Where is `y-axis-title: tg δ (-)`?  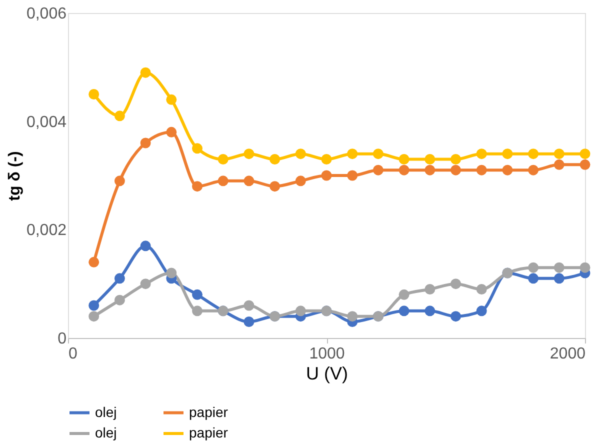 y-axis-title: tg δ (-) is located at coordinates (15, 176).